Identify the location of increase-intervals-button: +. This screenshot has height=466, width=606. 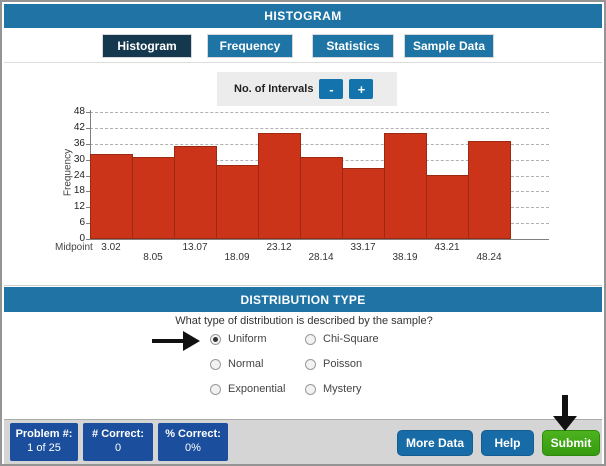
(361, 89).